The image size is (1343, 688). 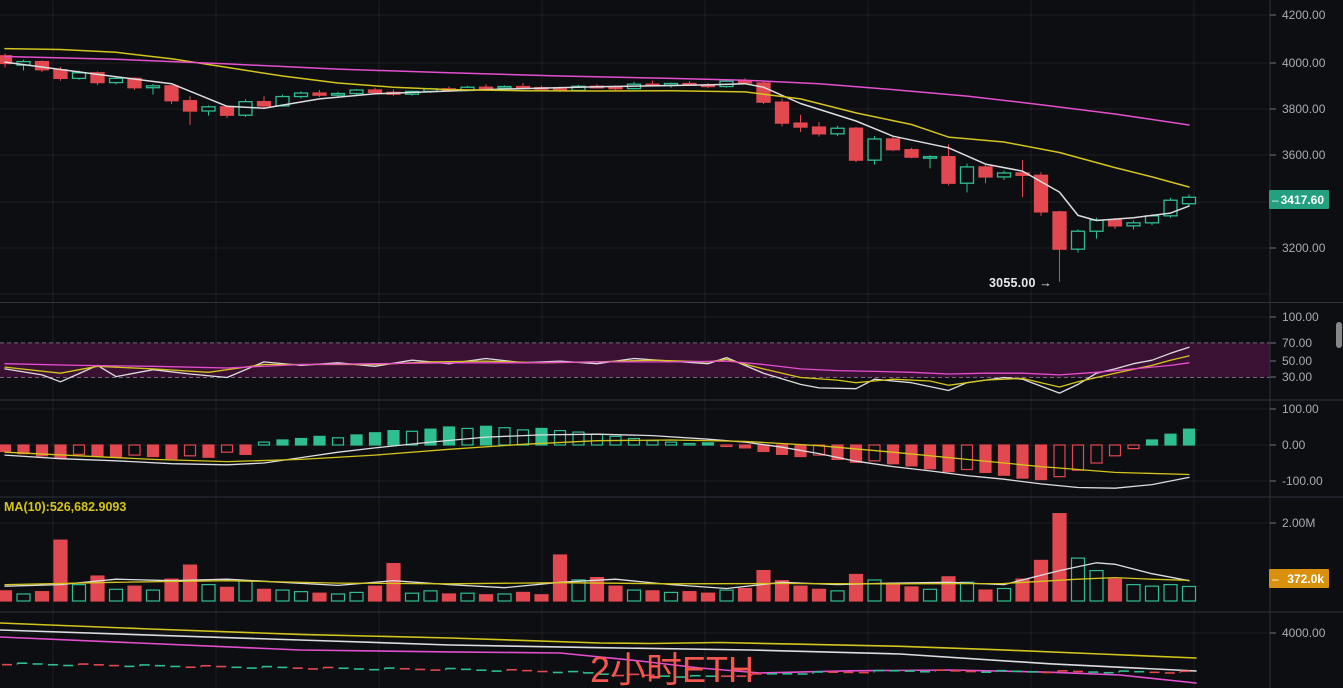 What do you see at coordinates (1305, 578) in the screenshot?
I see `current-volume-value: 372.0k` at bounding box center [1305, 578].